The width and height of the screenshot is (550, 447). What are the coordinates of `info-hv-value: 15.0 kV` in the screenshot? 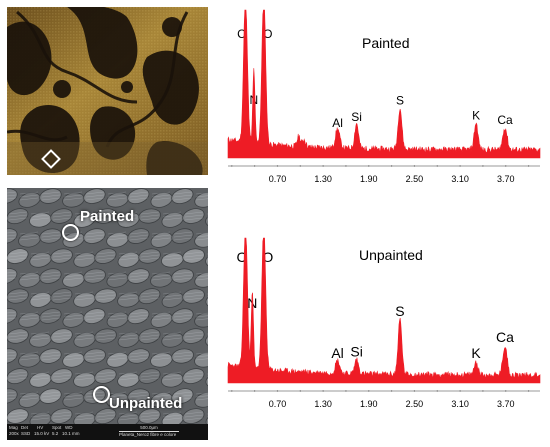 It's located at (42, 433).